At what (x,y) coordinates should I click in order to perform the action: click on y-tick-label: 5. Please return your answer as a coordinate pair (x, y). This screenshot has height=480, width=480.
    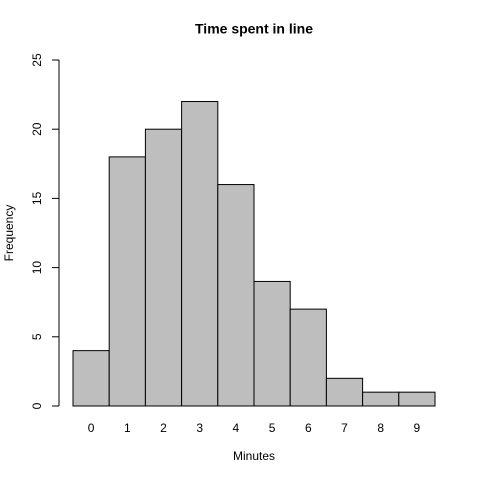
    Looking at the image, I should click on (37, 336).